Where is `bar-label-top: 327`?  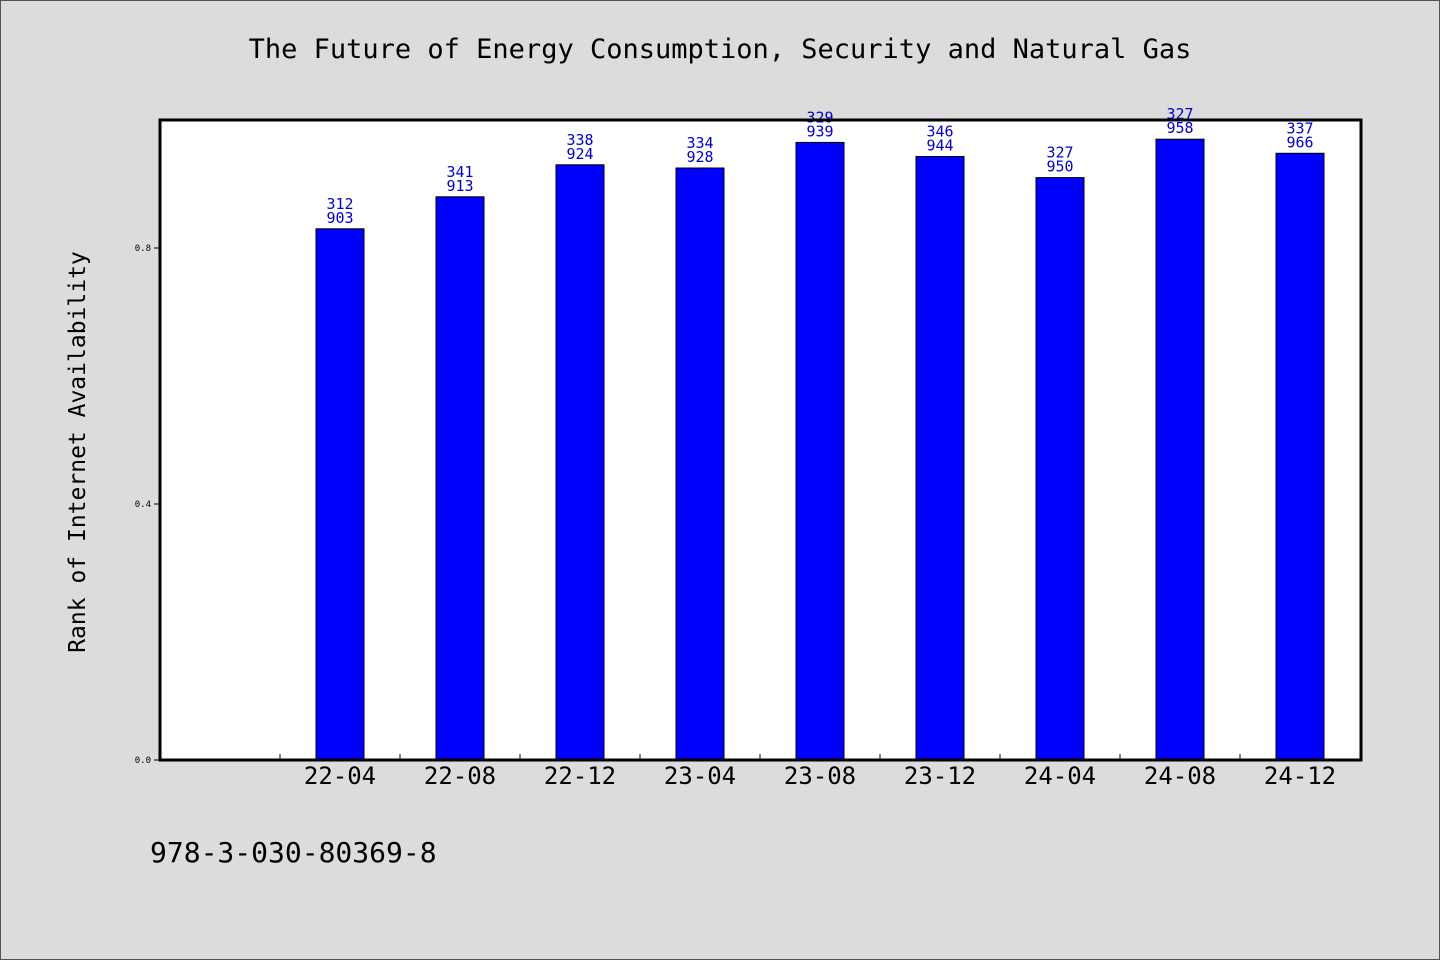
bar-label-top: 327 is located at coordinates (1059, 153).